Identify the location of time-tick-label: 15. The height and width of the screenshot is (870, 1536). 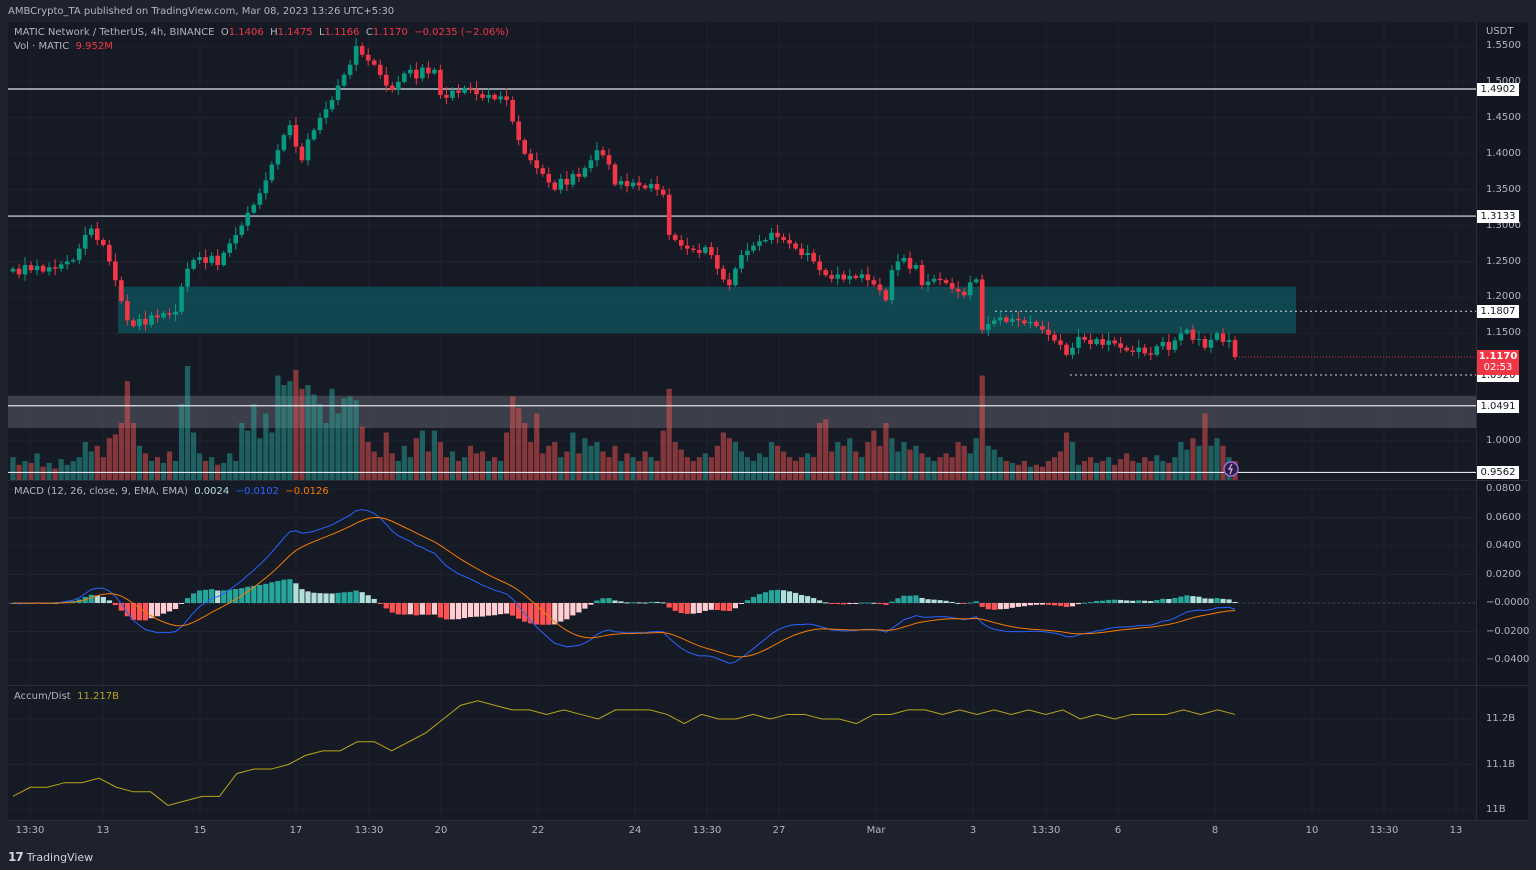
(200, 830).